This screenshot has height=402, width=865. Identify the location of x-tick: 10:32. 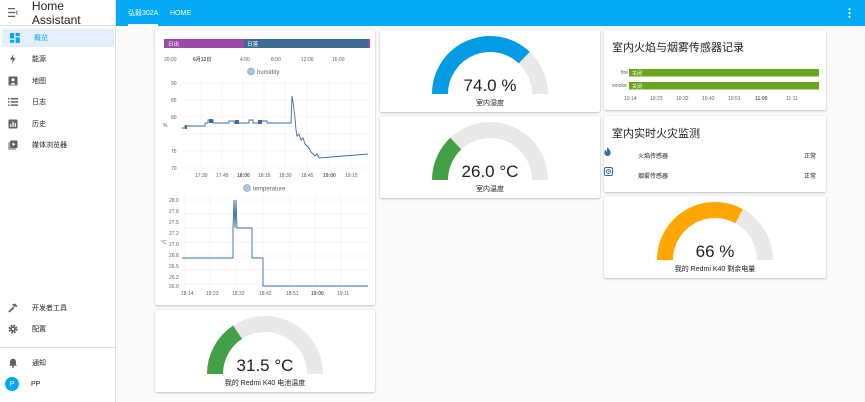
(682, 99).